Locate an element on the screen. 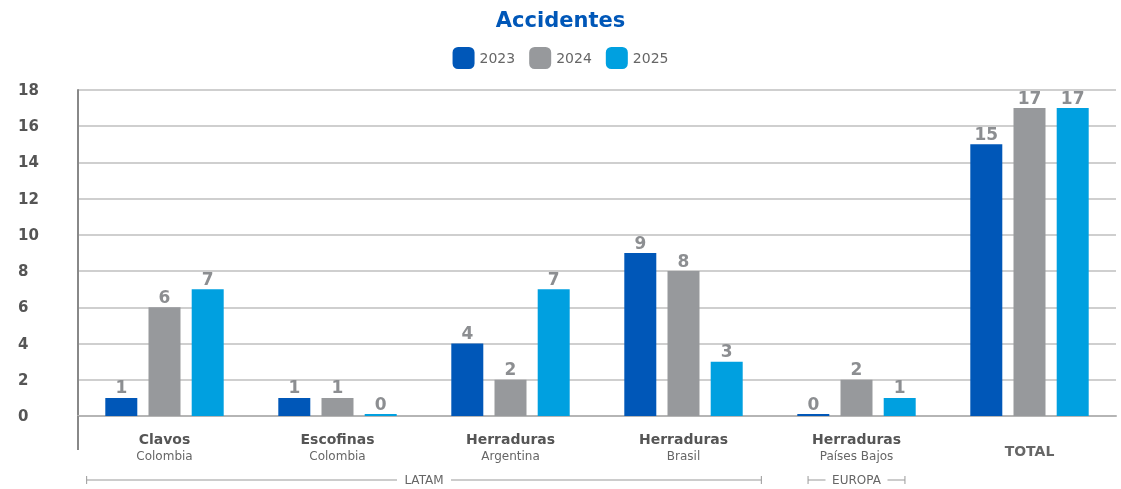 The width and height of the screenshot is (1121, 489). x-tick-label: TOTAL is located at coordinates (1029, 451).